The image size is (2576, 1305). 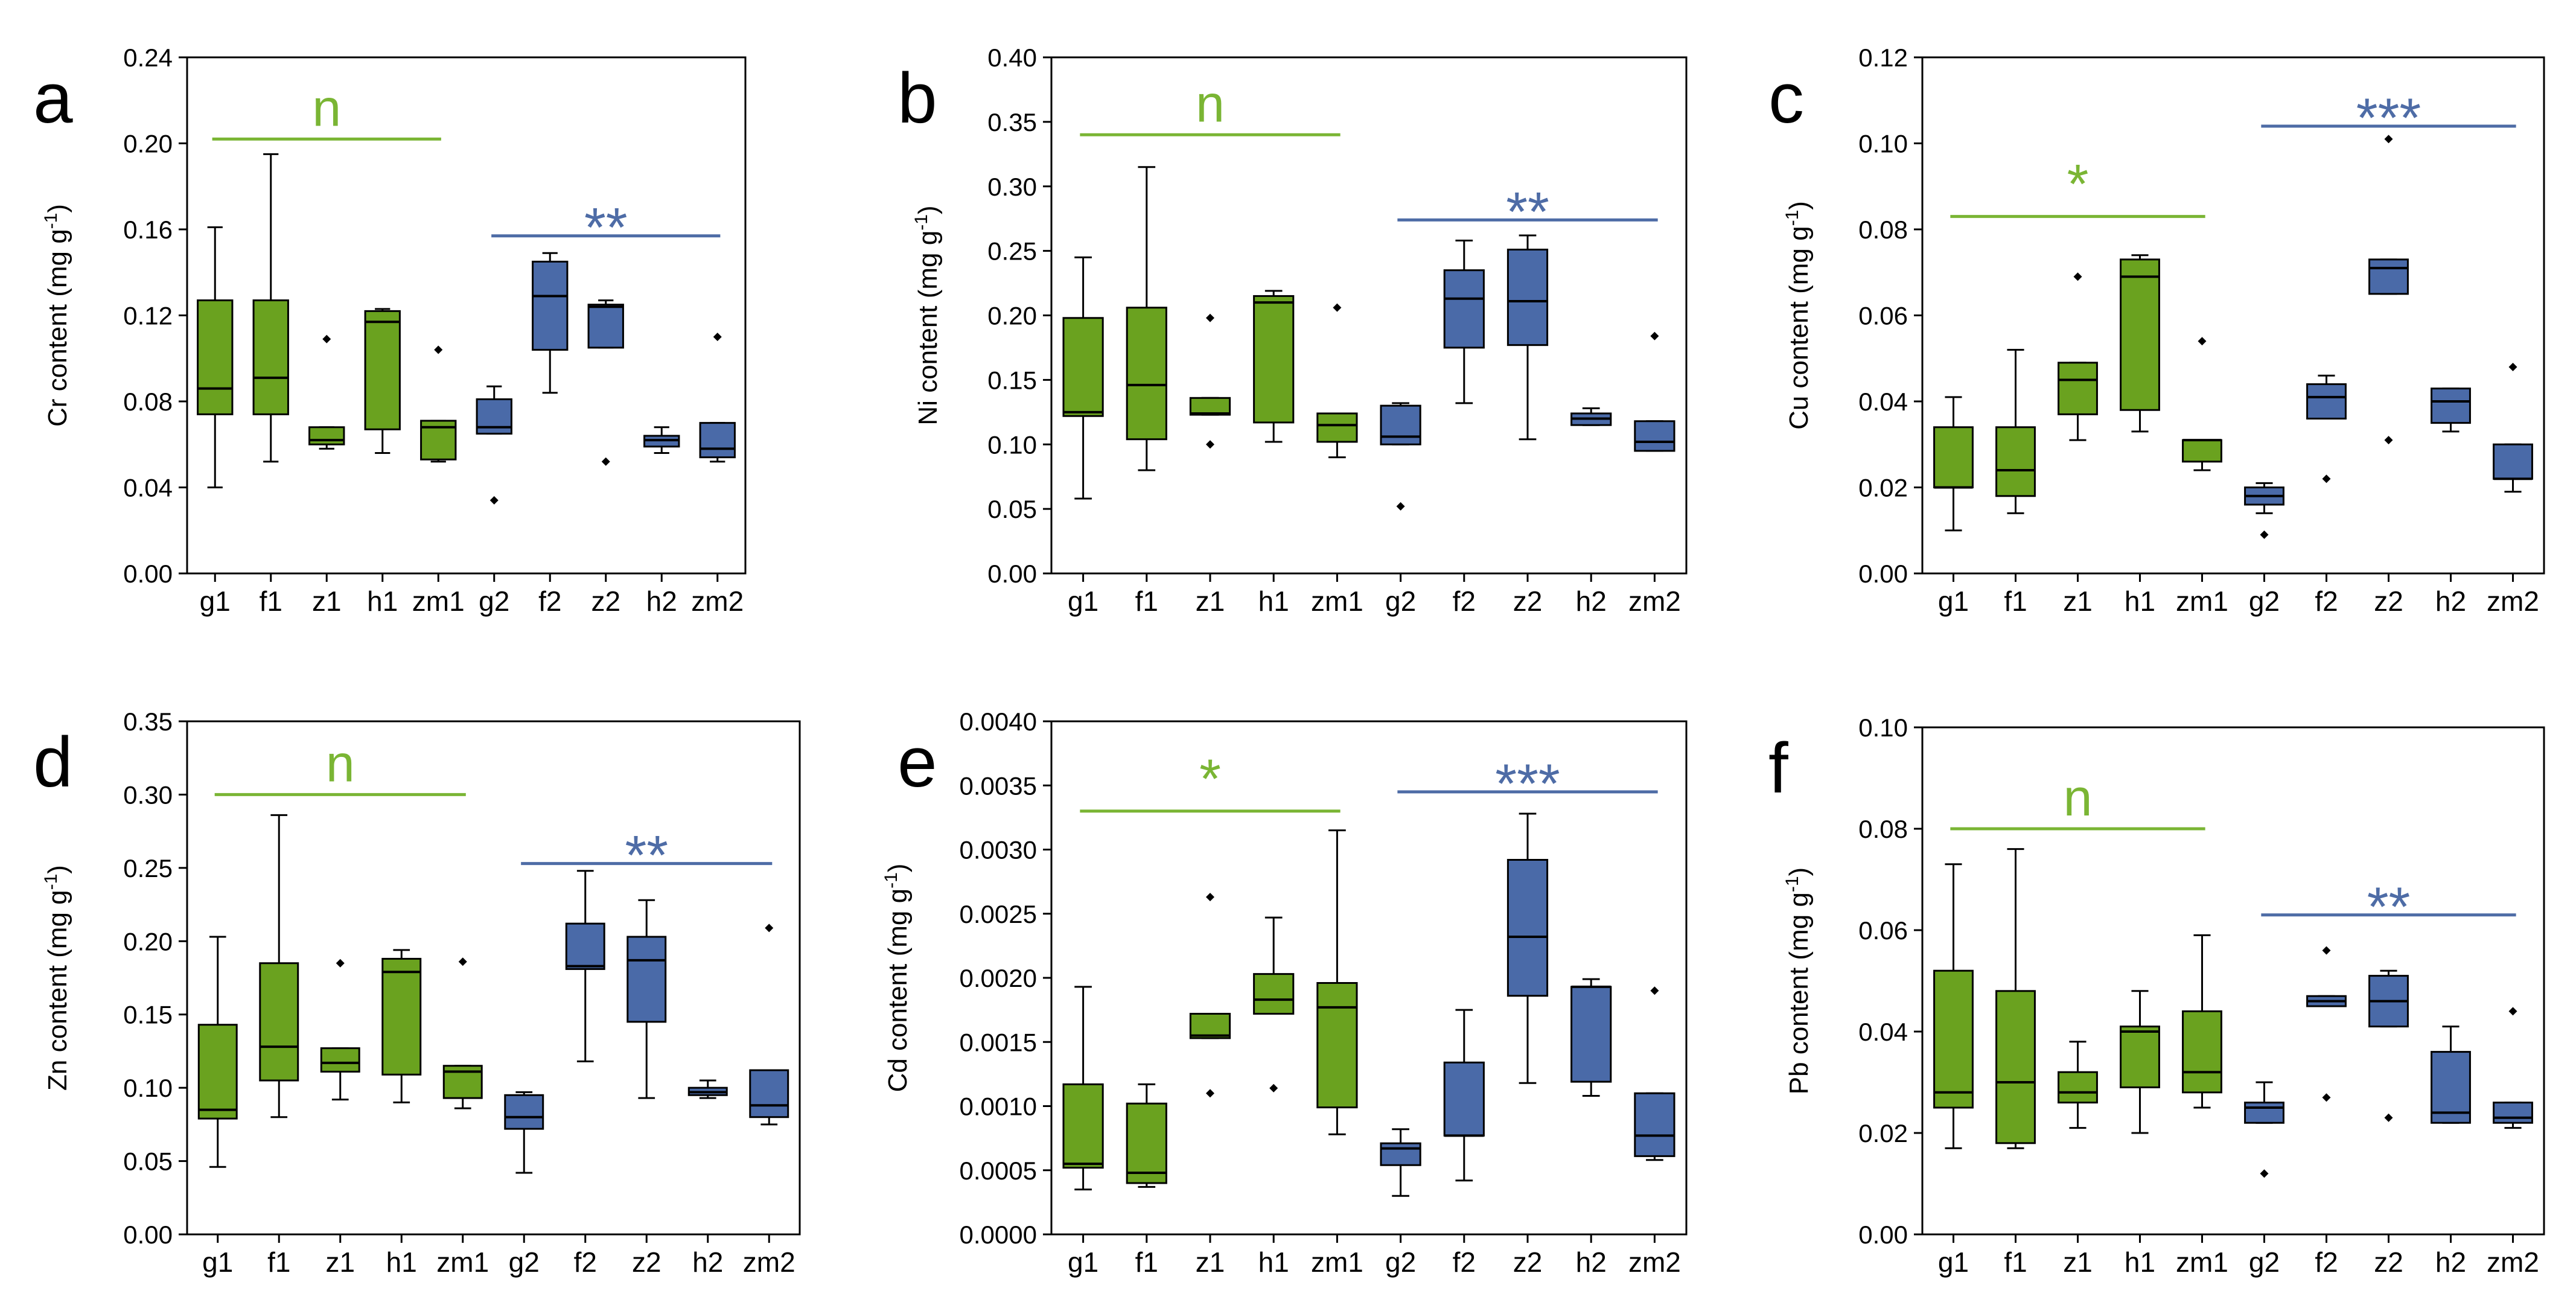 I want to click on y-tick-label: 0.10, so click(x=1012, y=445).